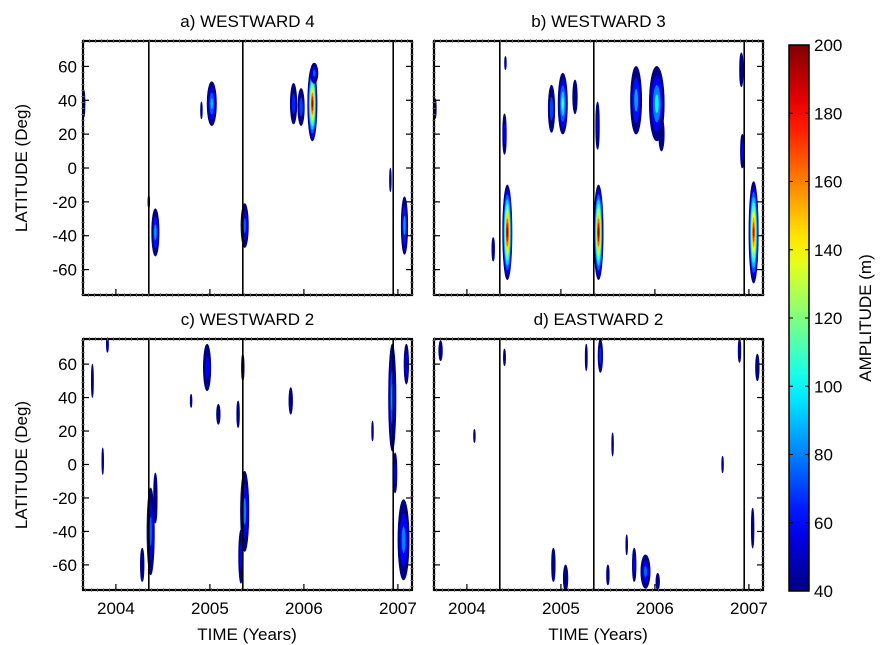  Describe the element at coordinates (815, 318) in the screenshot. I see `colorbar: 40 60 80 100 120 140 160 180 200` at that location.